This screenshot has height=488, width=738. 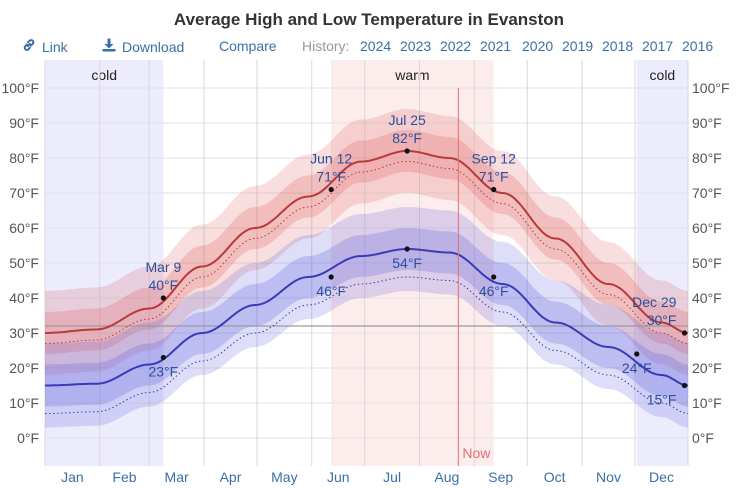 I want to click on y-tick-label-left: 100°F, so click(x=20, y=88).